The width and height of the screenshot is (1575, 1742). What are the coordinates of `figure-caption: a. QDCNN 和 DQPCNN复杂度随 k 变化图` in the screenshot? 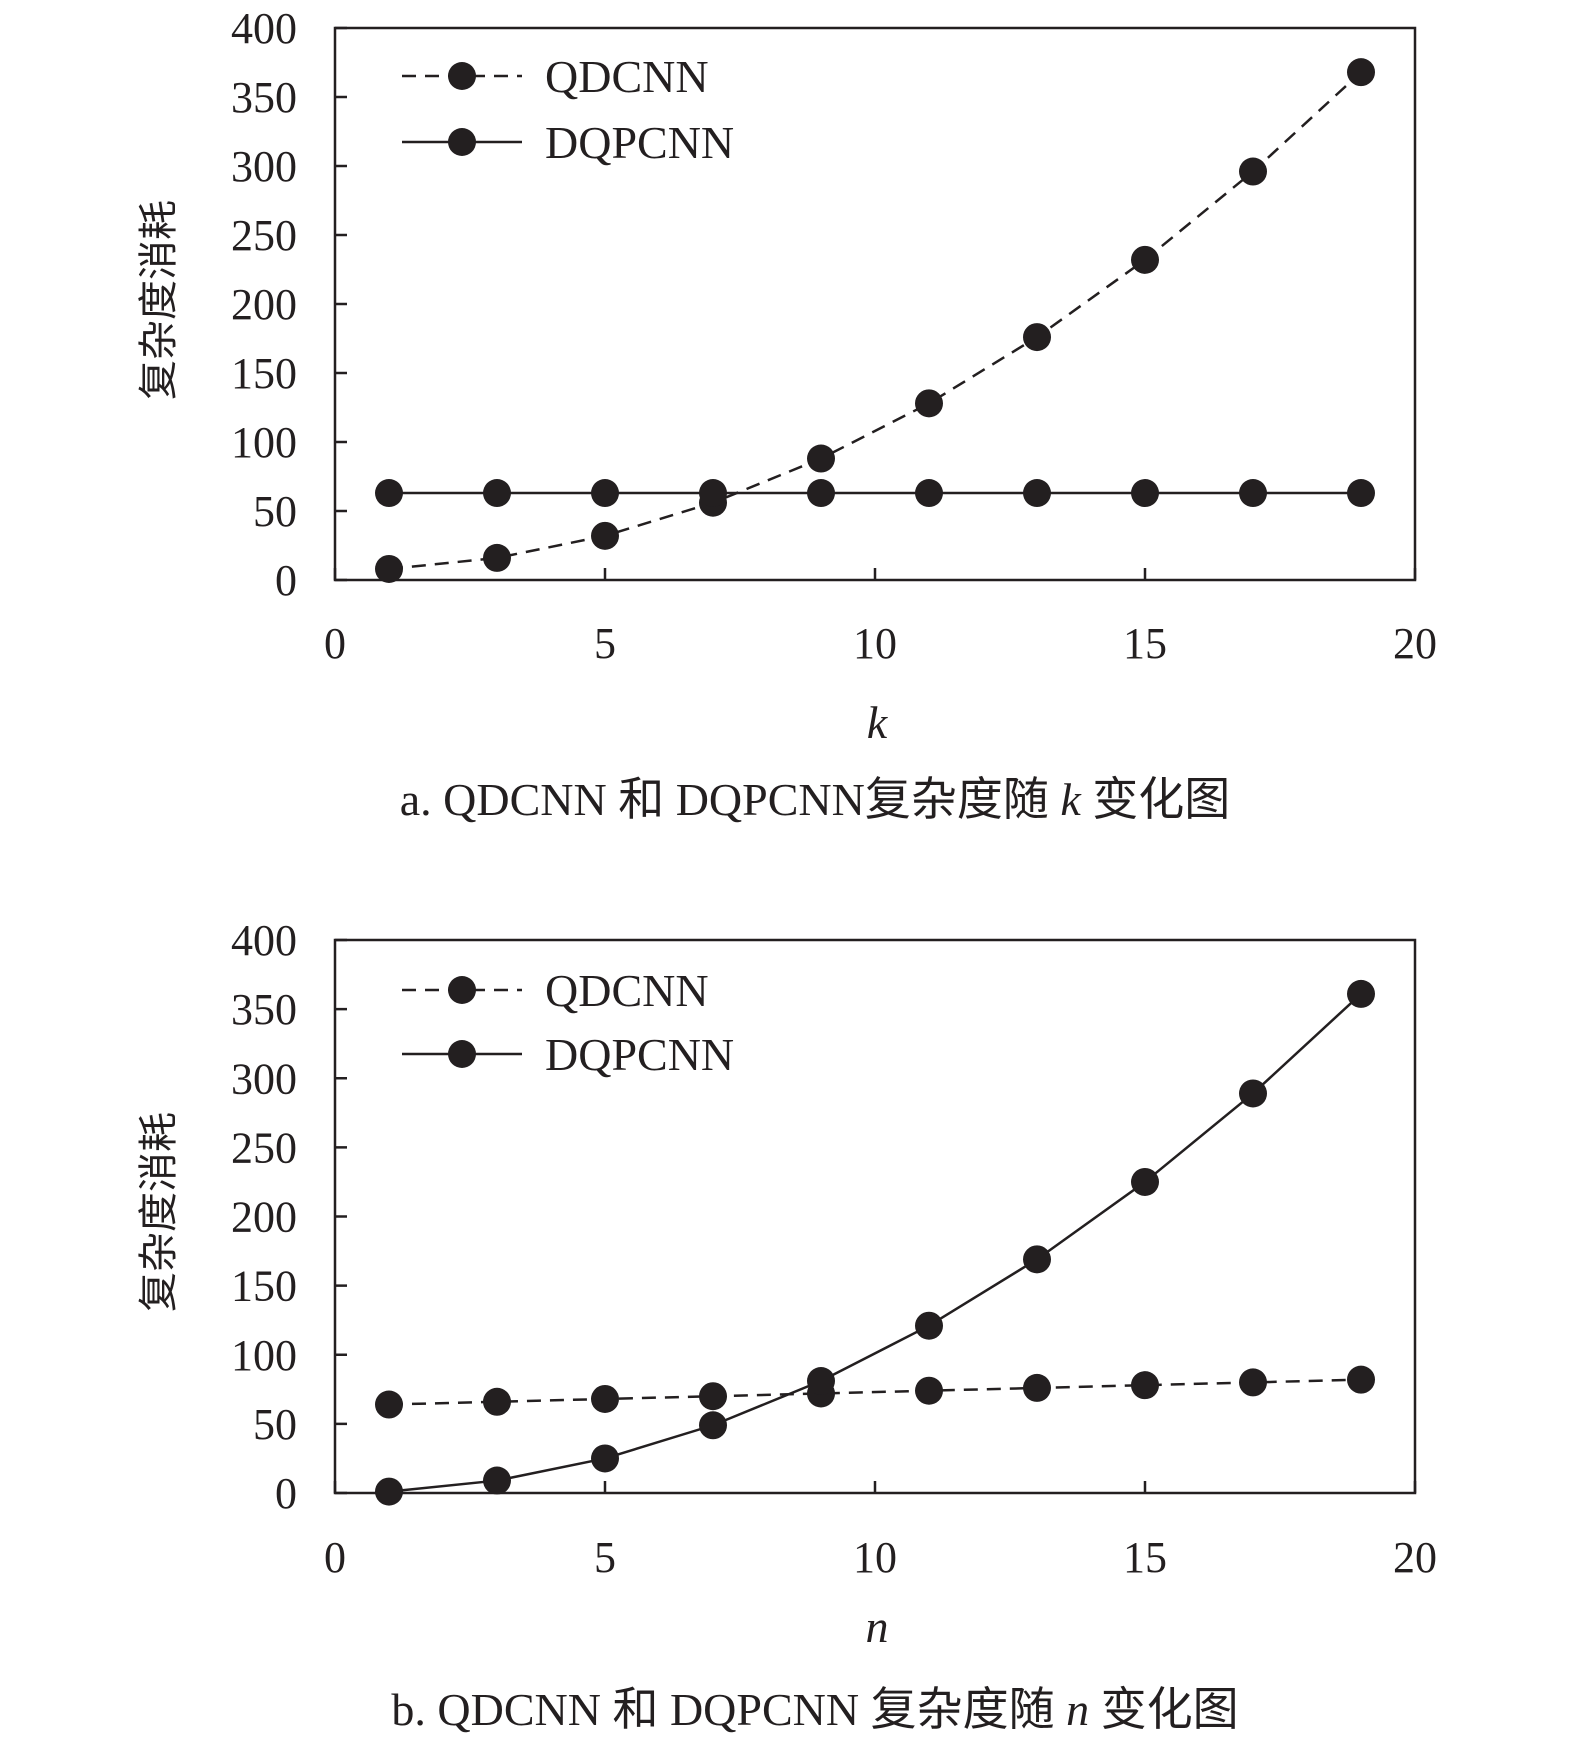 It's located at (815, 799).